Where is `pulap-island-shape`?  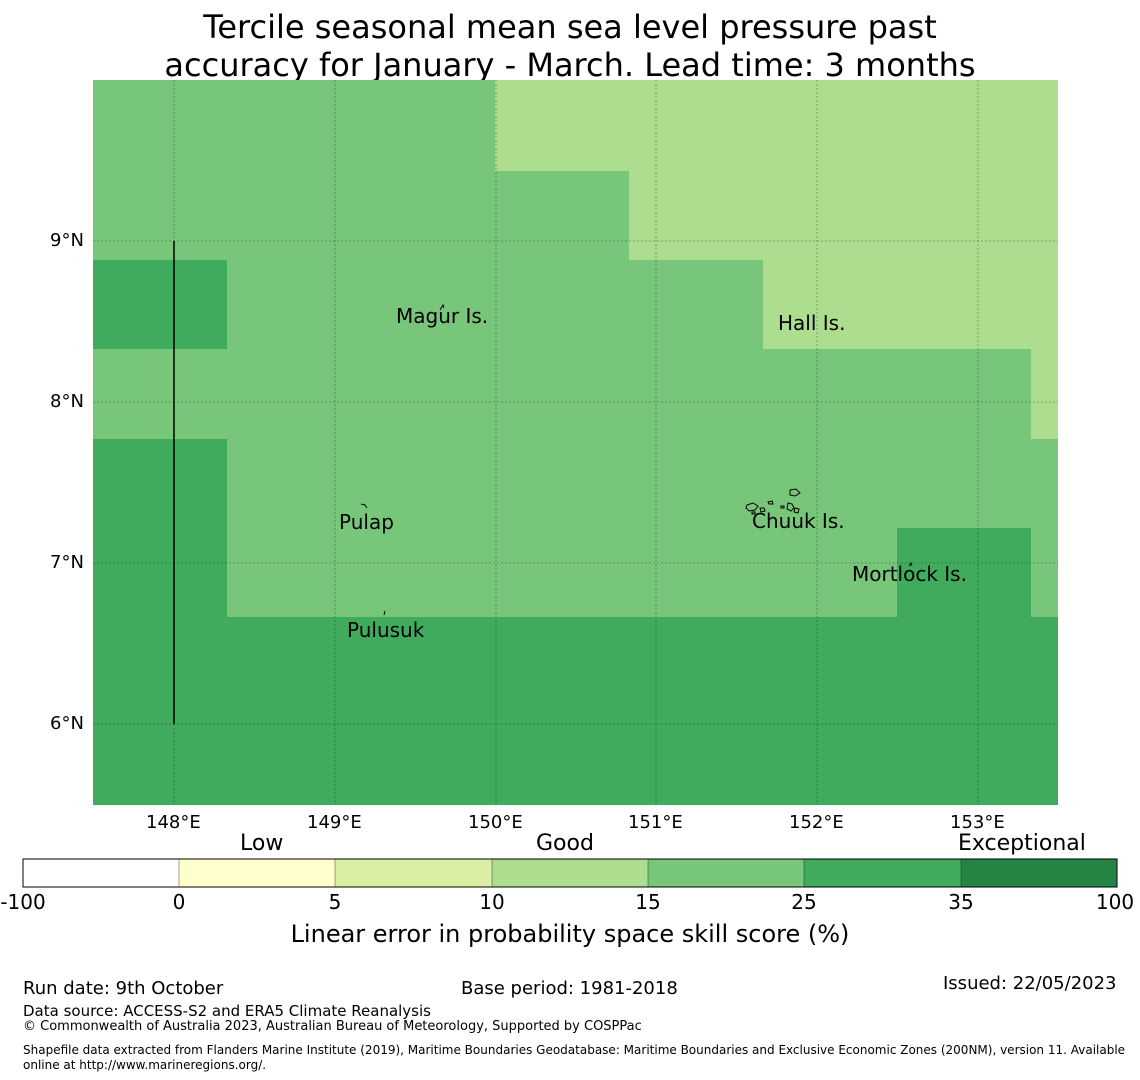 pulap-island-shape is located at coordinates (364, 506).